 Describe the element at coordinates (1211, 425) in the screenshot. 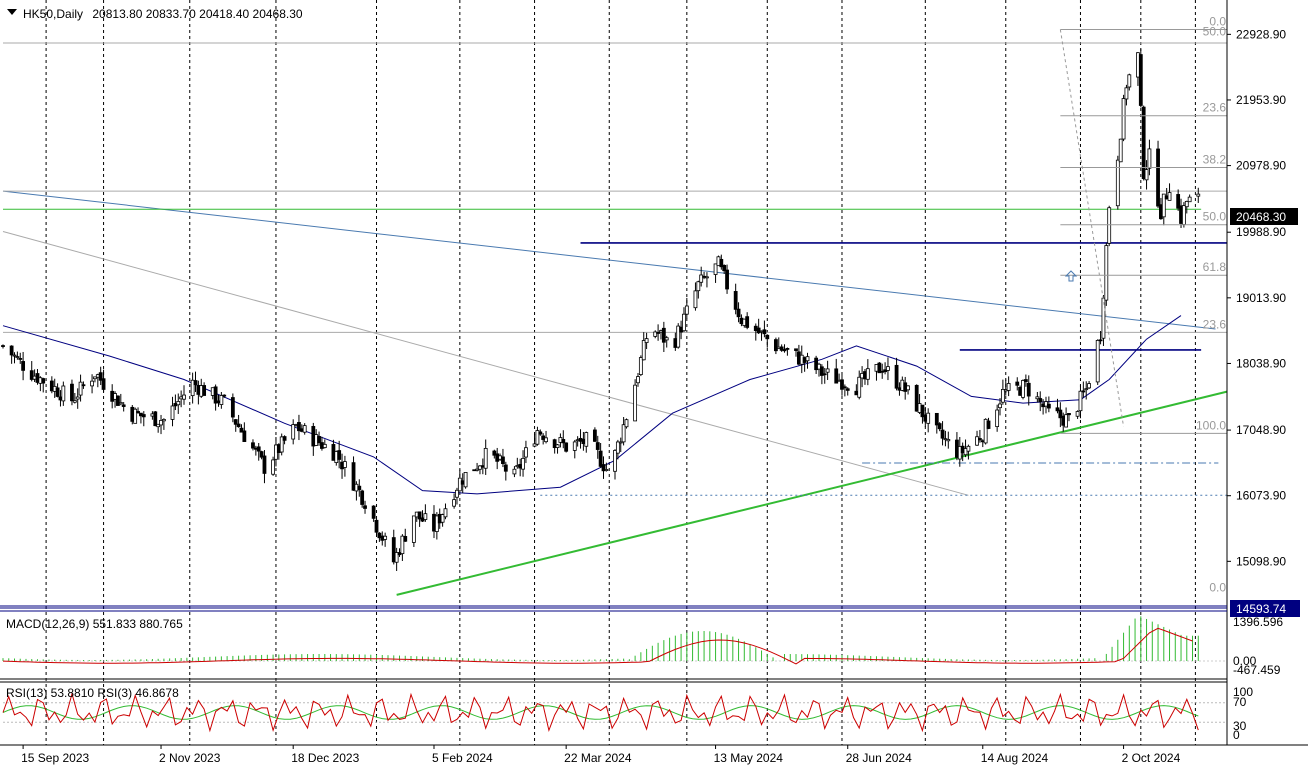

I see `fib-level-label: 100.0` at that location.